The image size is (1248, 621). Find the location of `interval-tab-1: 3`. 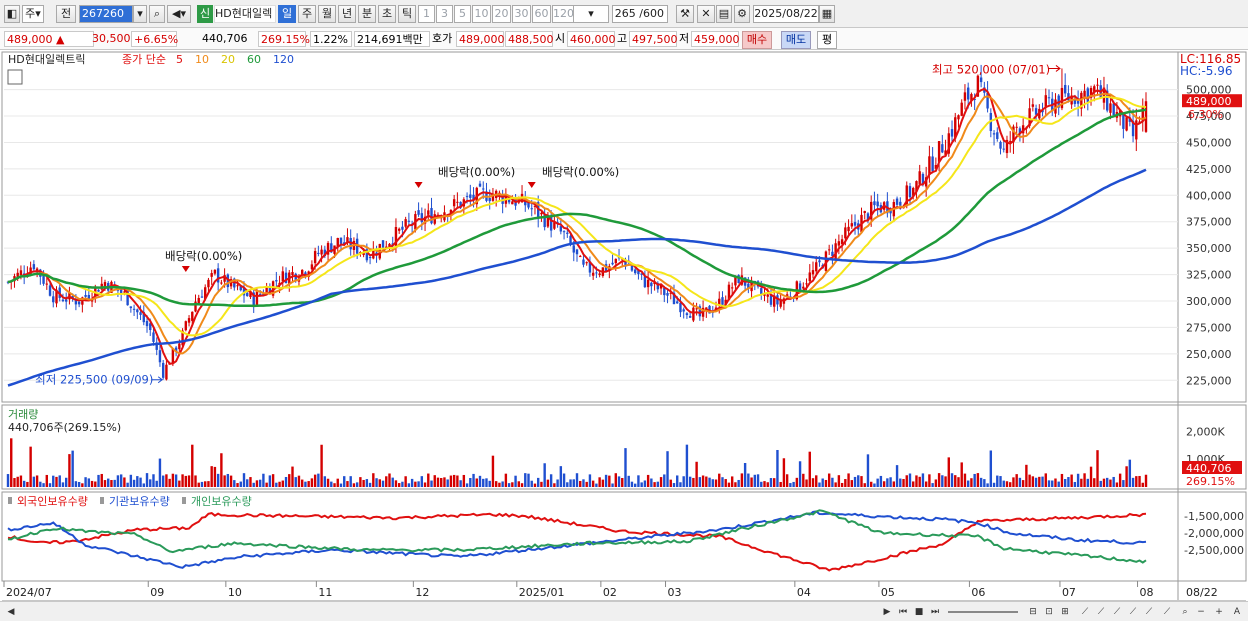

interval-tab-1: 3 is located at coordinates (444, 14).